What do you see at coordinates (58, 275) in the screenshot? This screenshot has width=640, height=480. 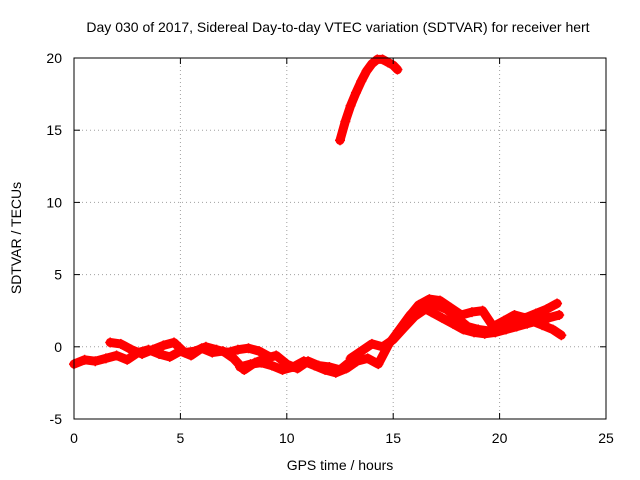 I see `y-tick-label: 5` at bounding box center [58, 275].